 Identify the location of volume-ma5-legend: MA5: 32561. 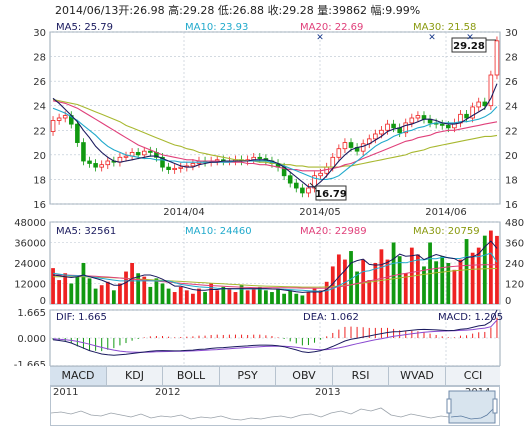
(86, 231).